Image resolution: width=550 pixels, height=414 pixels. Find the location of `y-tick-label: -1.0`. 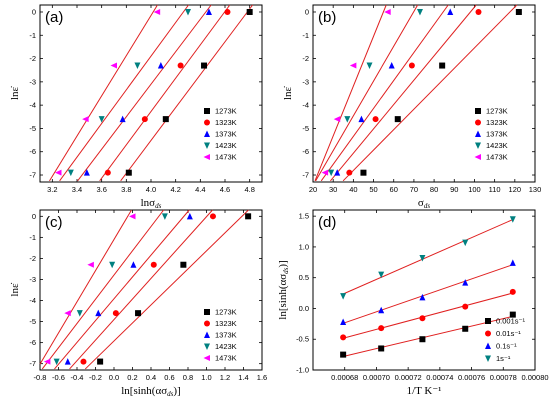

y-tick-label: -1.0 is located at coordinates (302, 370).